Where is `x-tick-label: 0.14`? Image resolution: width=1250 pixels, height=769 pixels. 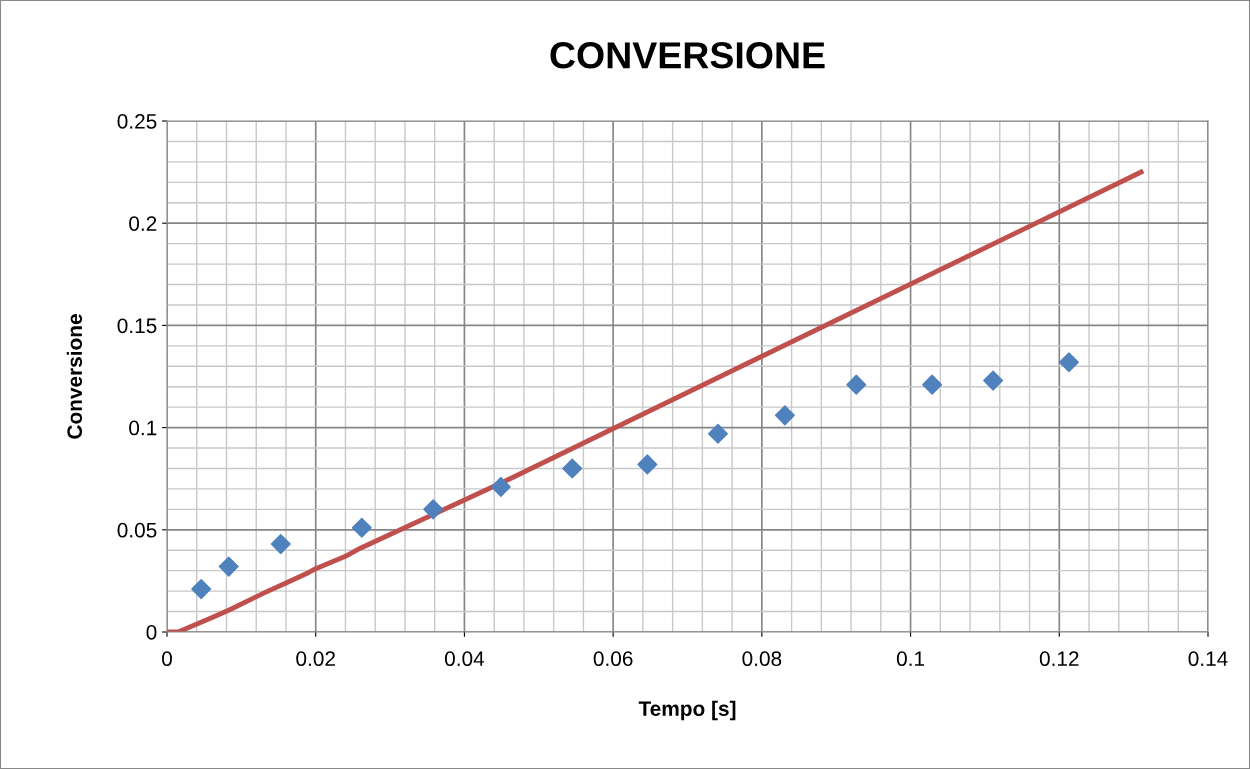
x-tick-label: 0.14 is located at coordinates (1208, 659).